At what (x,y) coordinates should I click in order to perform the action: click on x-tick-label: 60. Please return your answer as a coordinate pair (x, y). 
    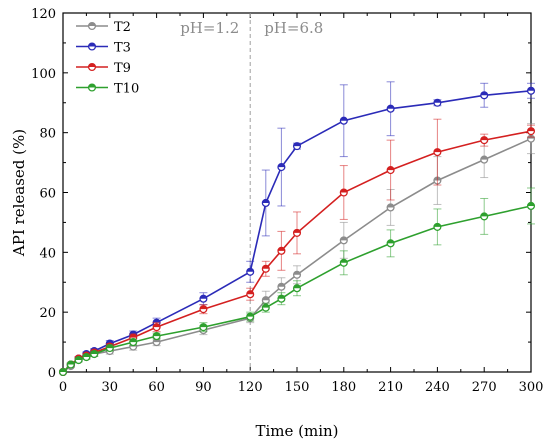
    Looking at the image, I should click on (156, 387).